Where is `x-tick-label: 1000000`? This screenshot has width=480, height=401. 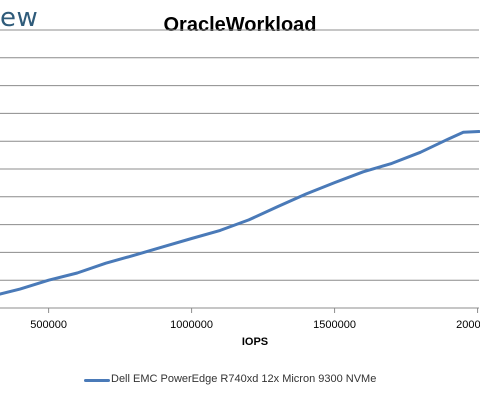
x-tick-label: 1000000 is located at coordinates (191, 325).